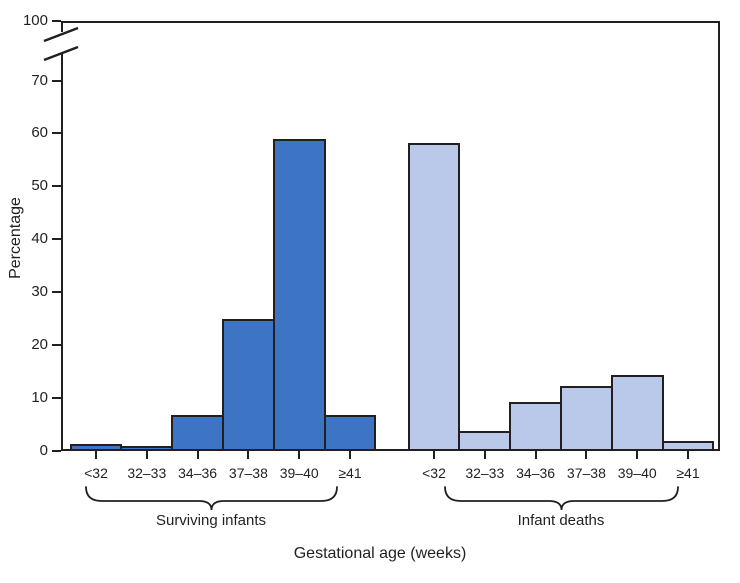 The width and height of the screenshot is (740, 583). Describe the element at coordinates (561, 498) in the screenshot. I see `brace-deaths` at that location.